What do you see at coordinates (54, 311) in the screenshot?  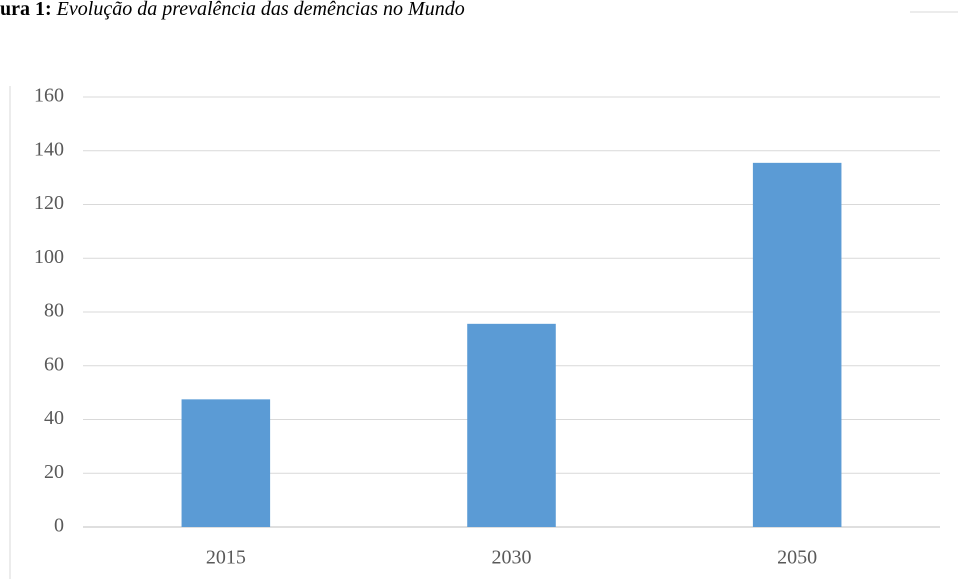 I see `y-tick-label: 80` at bounding box center [54, 311].